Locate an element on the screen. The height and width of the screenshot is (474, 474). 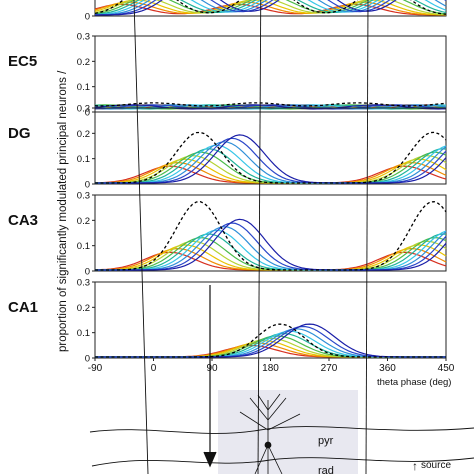
layer-pyr-label: pyr is located at coordinates (326, 441).